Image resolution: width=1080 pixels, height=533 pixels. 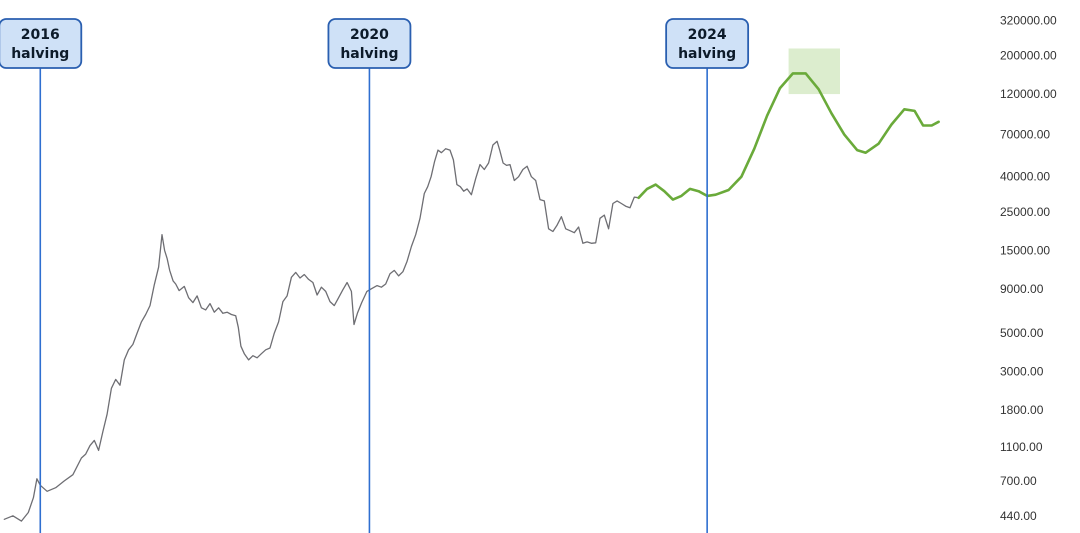 What do you see at coordinates (1022, 289) in the screenshot?
I see `y-tick-label: 9000.00` at bounding box center [1022, 289].